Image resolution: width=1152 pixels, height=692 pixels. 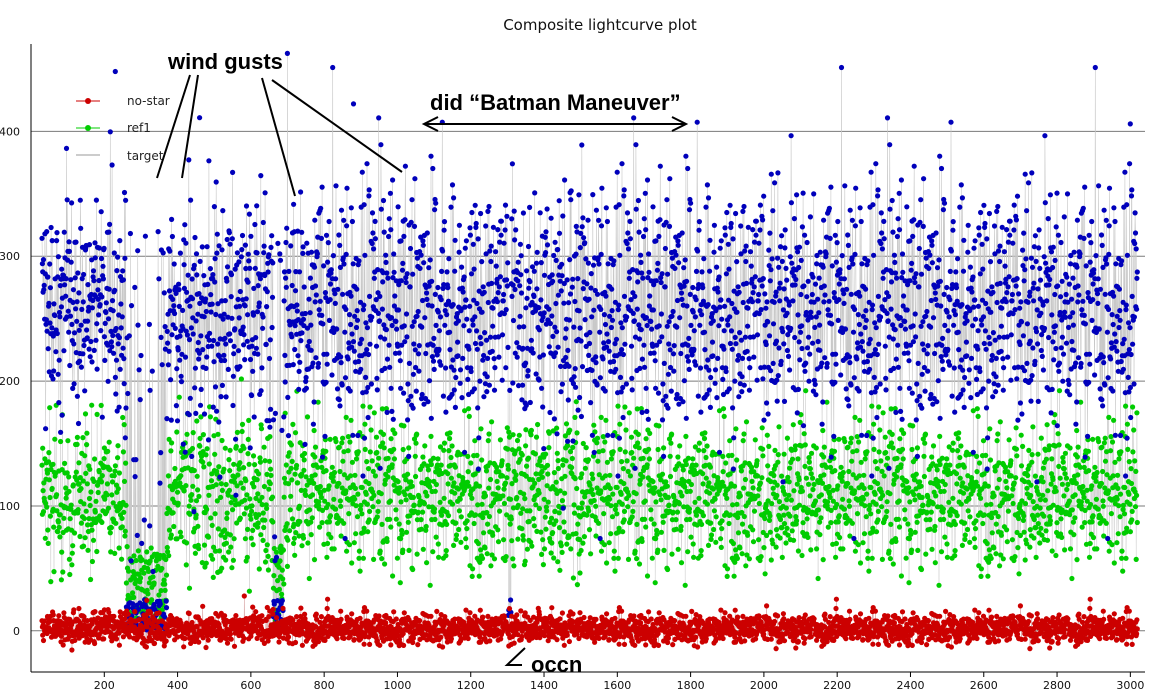 I want to click on target-point-1931, so click(x=747, y=351).